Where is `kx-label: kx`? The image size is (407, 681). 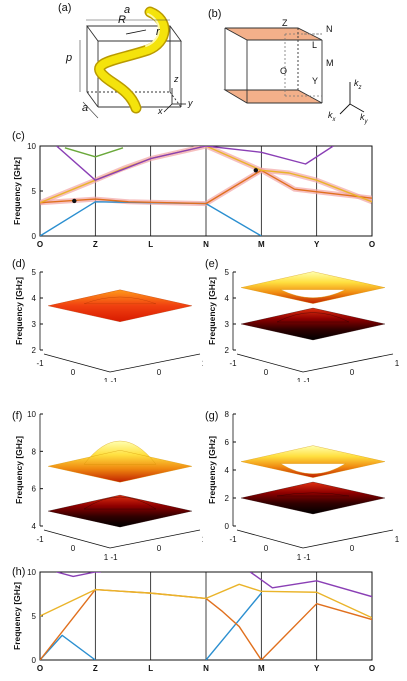 kx-label: kx is located at coordinates (332, 116).